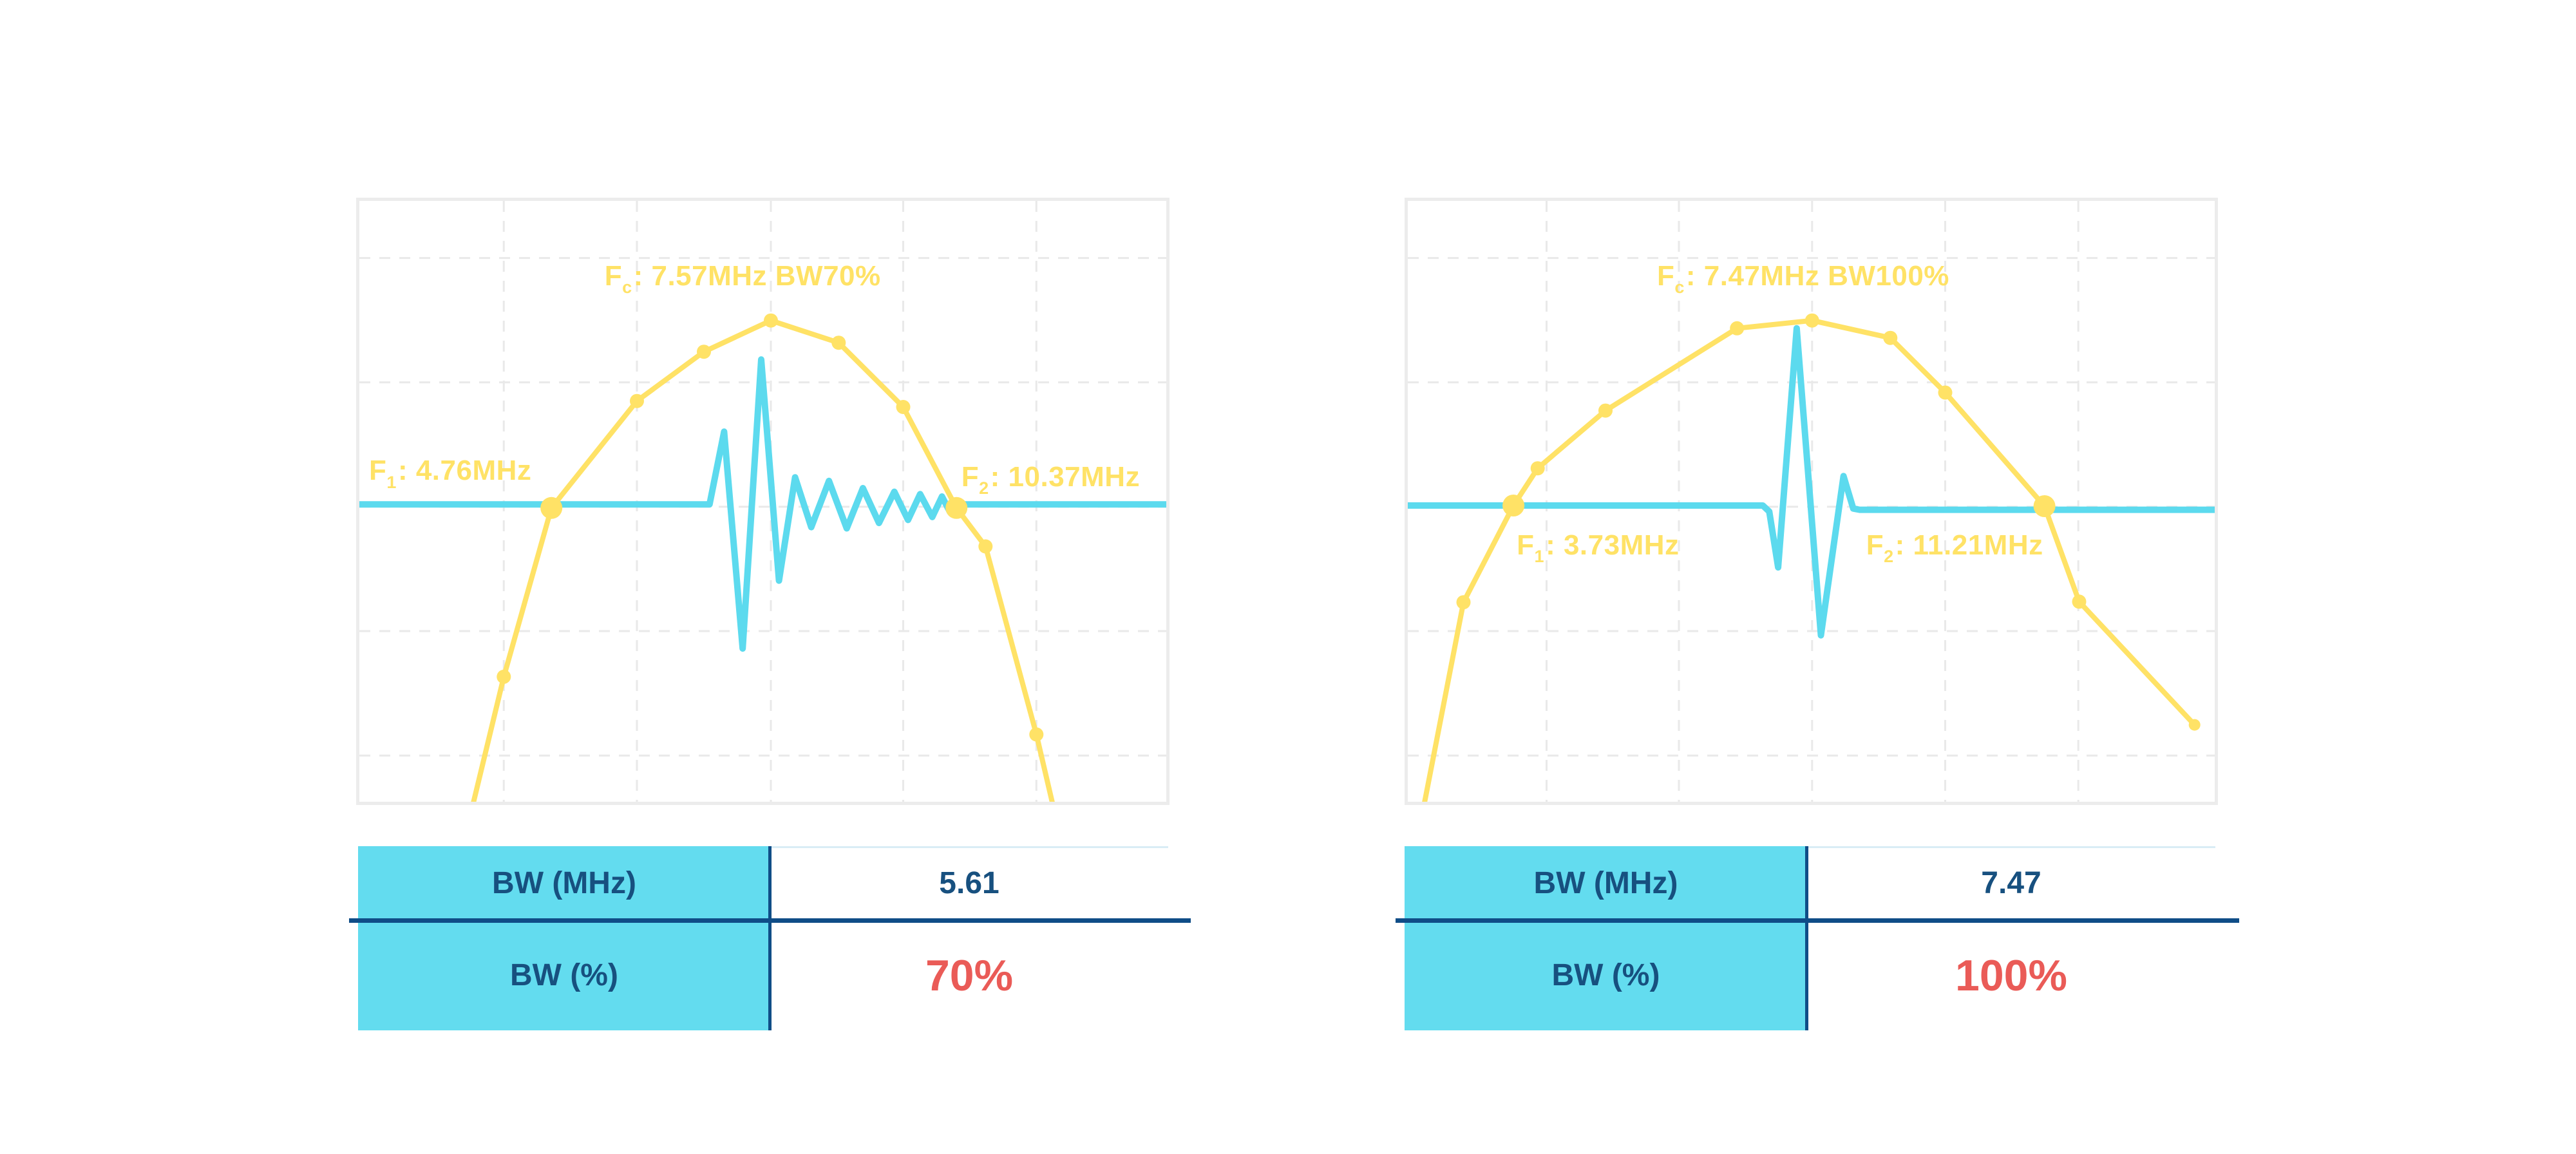  I want to click on left-bandwidth-table: BW (MHz) 5.61 BW (%) 70%, so click(770, 938).